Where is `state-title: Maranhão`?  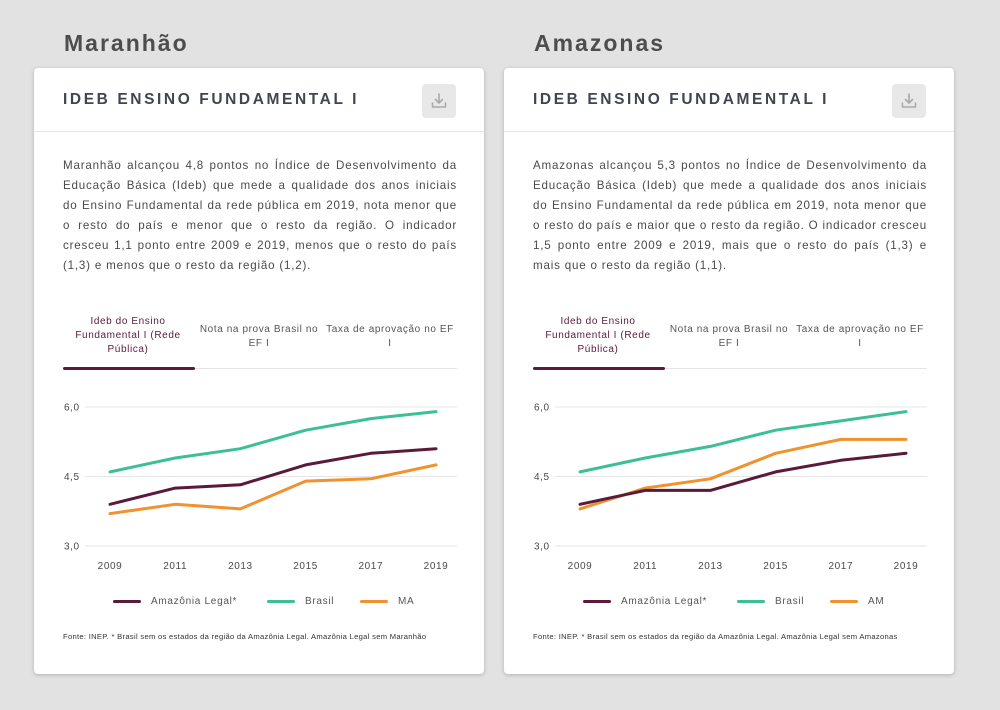
state-title: Maranhão is located at coordinates (126, 43).